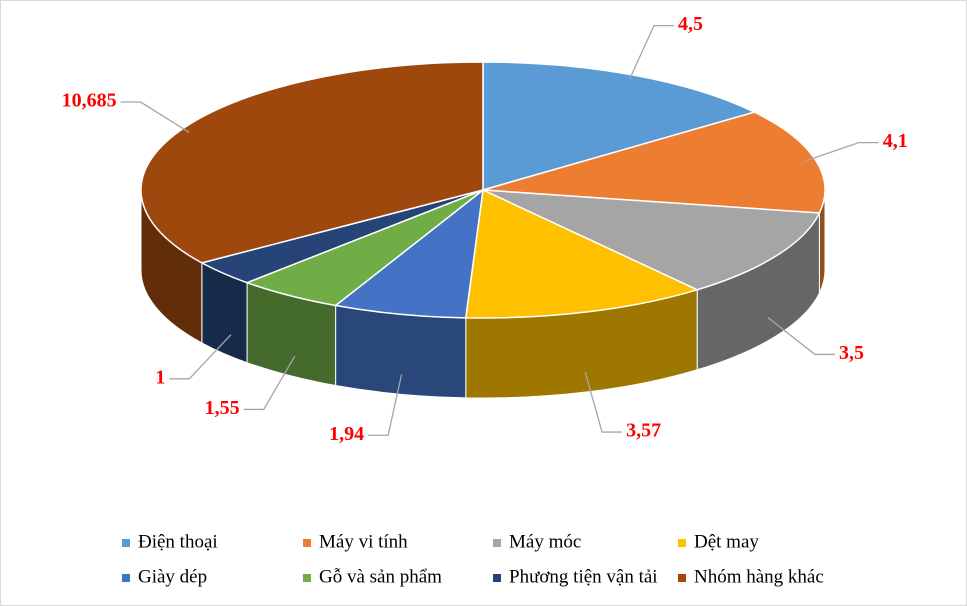 This screenshot has height=606, width=967. I want to click on legend-label: Nhóm hàng khác, so click(759, 576).